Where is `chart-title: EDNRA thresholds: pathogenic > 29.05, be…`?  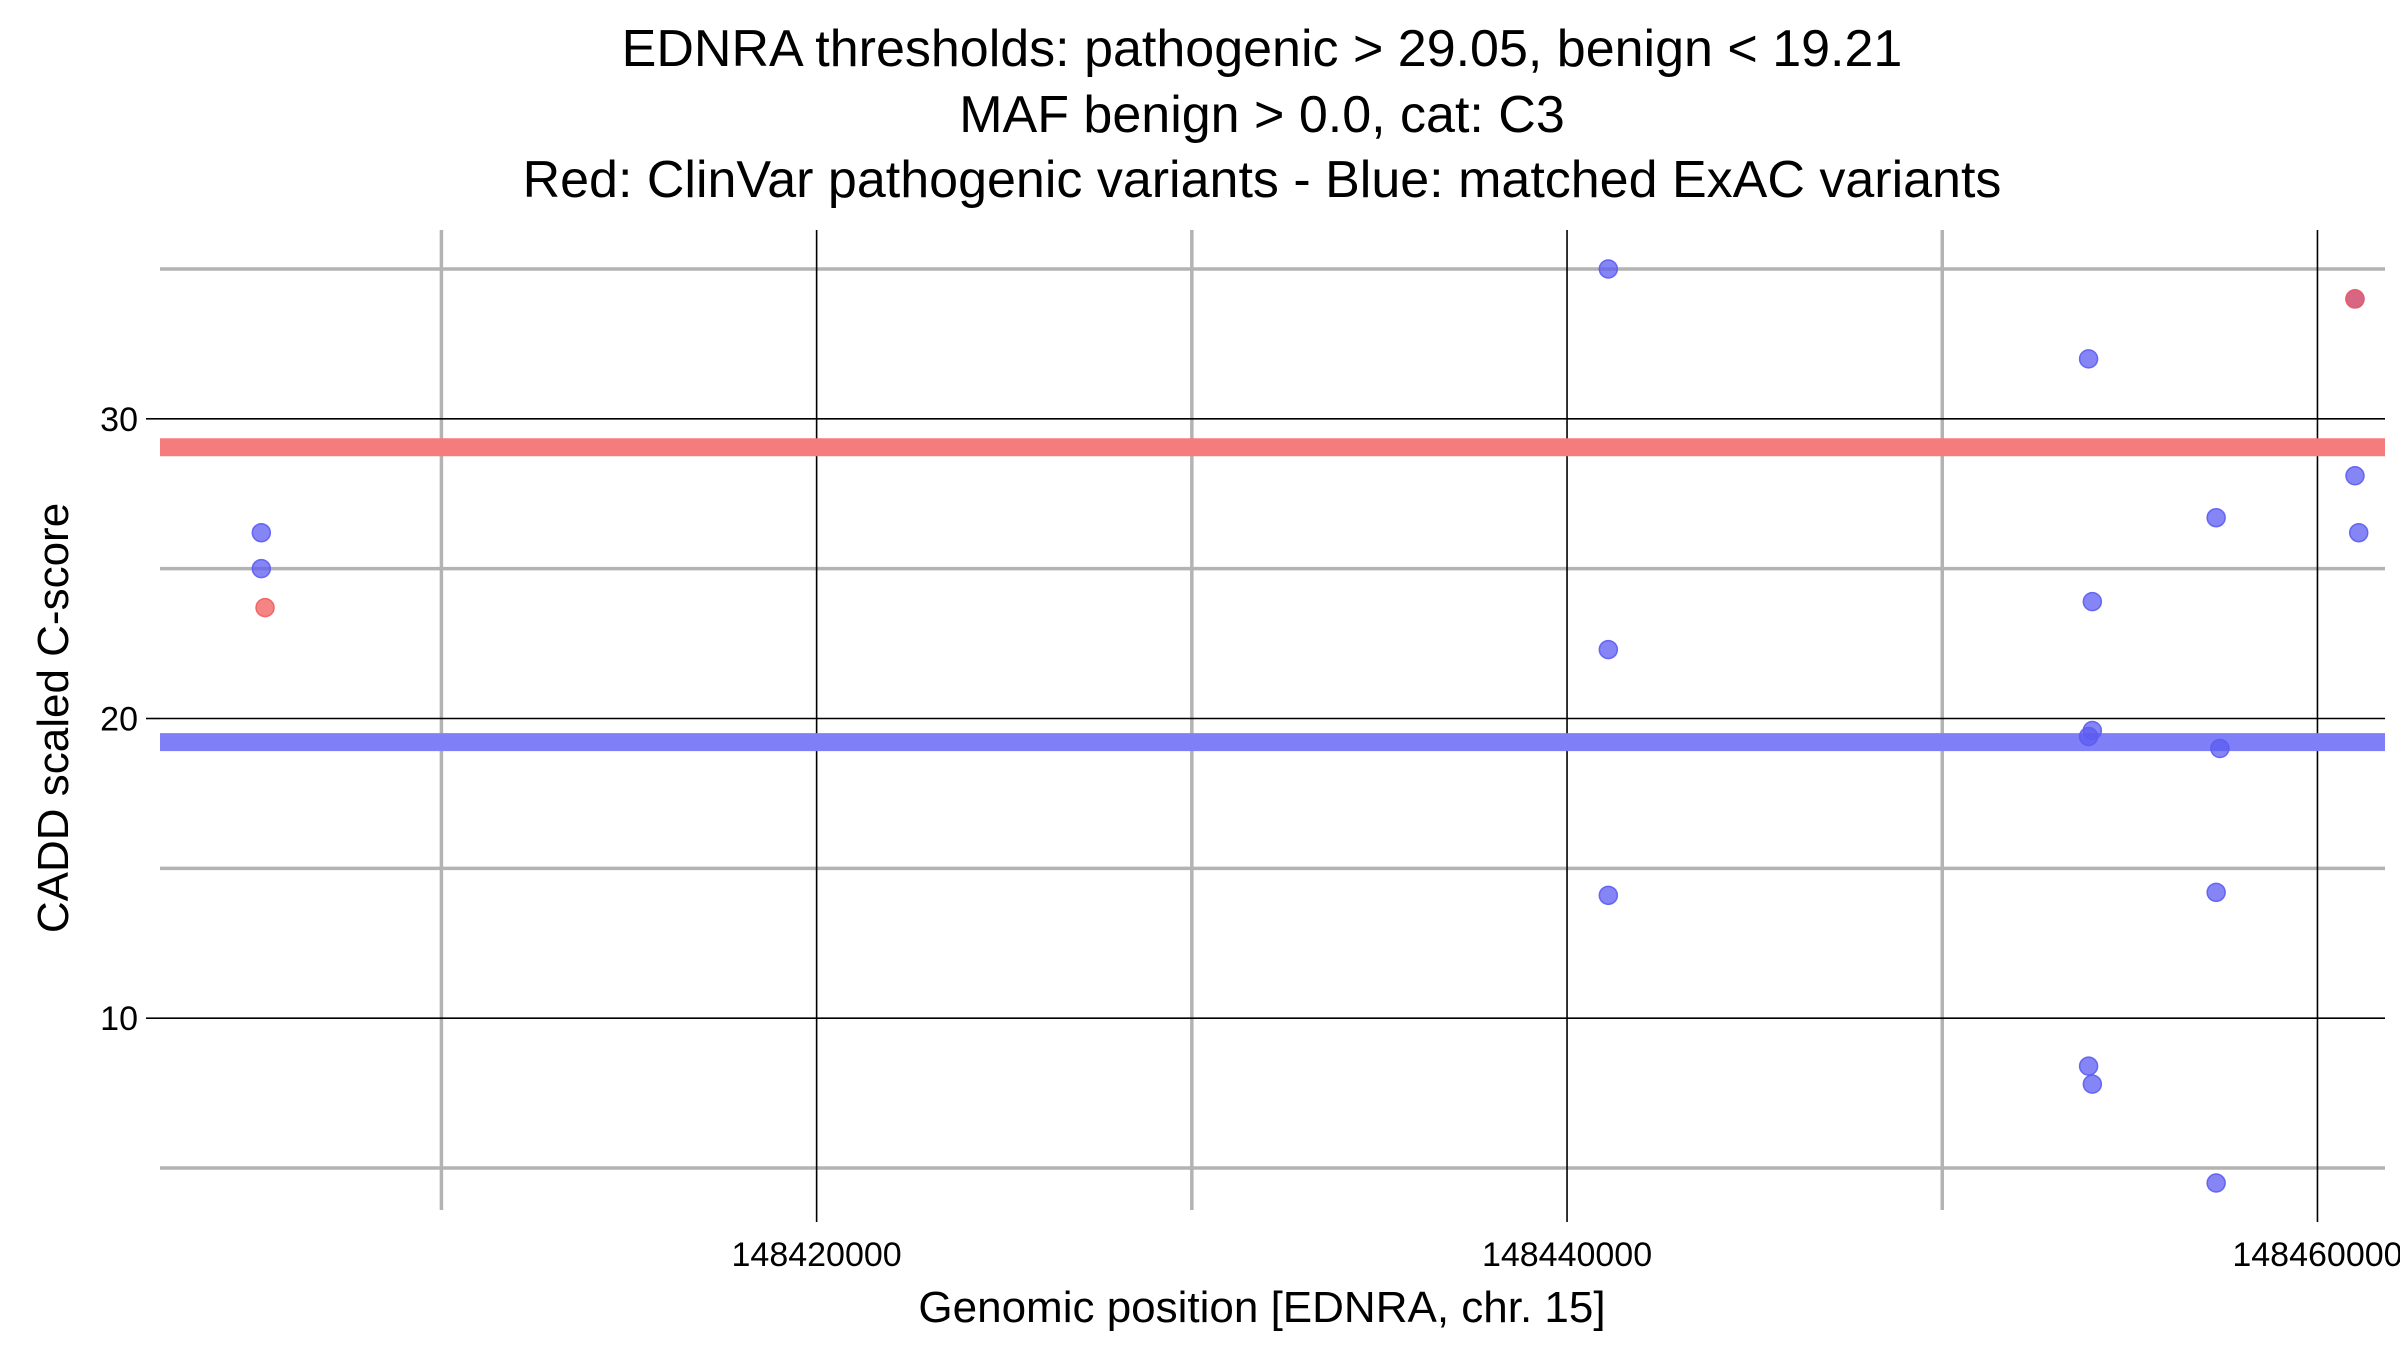
chart-title: EDNRA thresholds: pathogenic > 29.05, be… is located at coordinates (1262, 114).